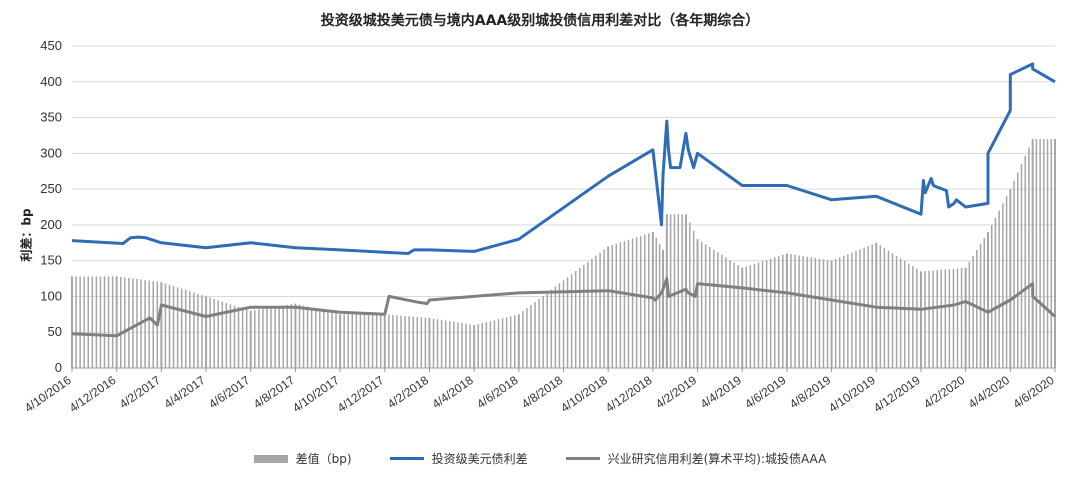 This screenshot has width=1080, height=485. Describe the element at coordinates (944, 392) in the screenshot. I see `x-tick-label: 4/2/2020` at that location.